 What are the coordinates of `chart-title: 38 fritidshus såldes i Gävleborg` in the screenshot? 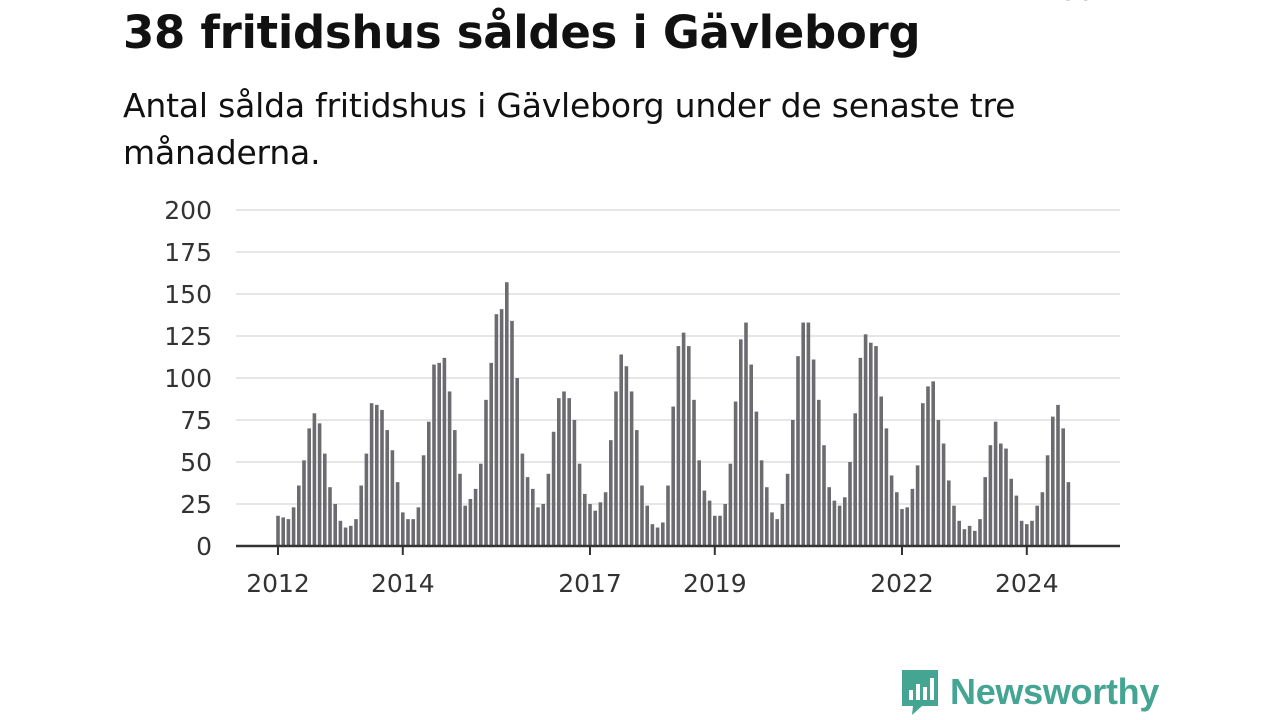 It's located at (522, 32).